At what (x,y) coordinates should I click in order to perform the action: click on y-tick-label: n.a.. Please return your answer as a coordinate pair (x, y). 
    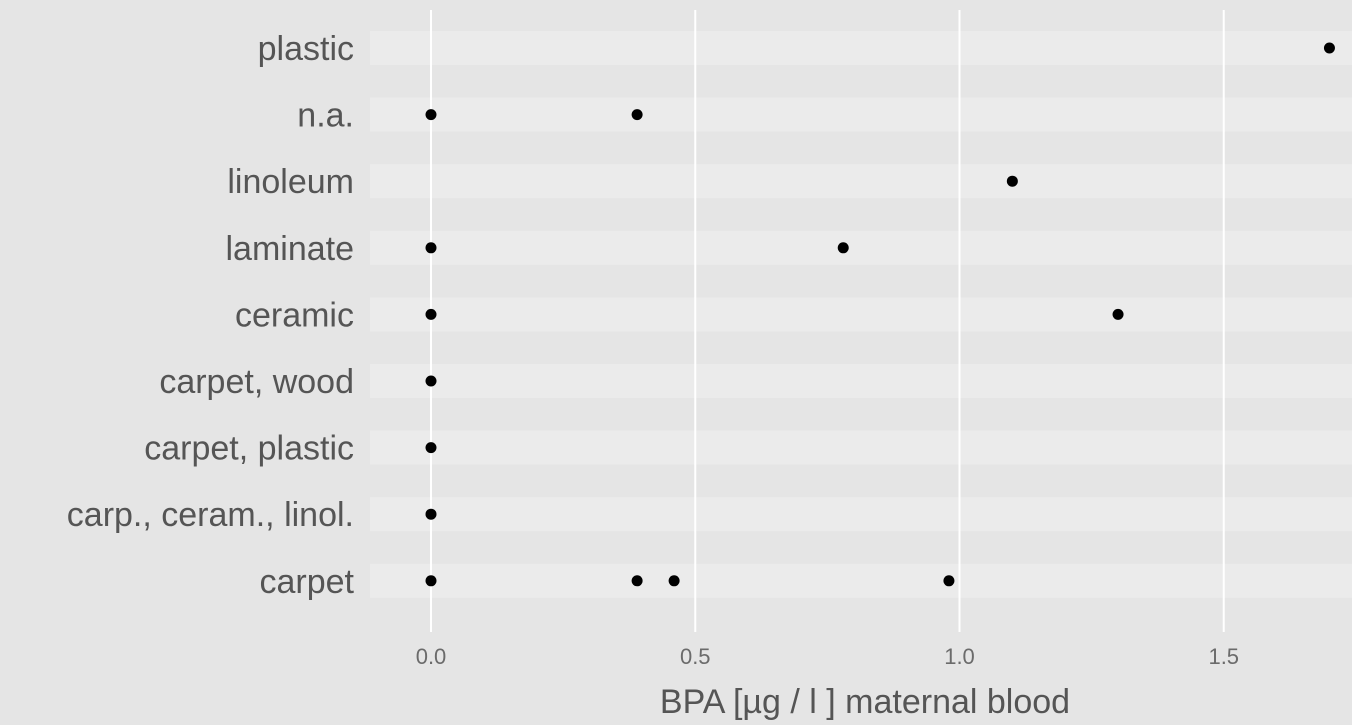
    Looking at the image, I should click on (325, 116).